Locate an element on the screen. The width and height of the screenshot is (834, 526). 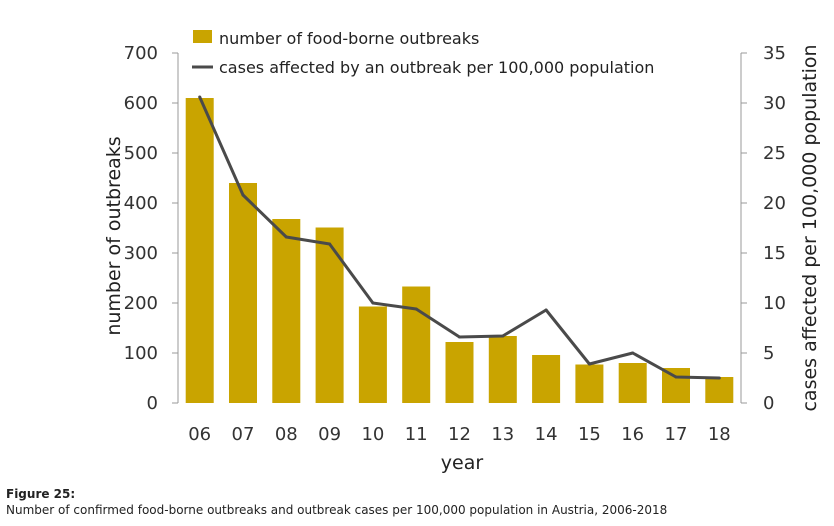
x-tick-label: 08 is located at coordinates (286, 434).